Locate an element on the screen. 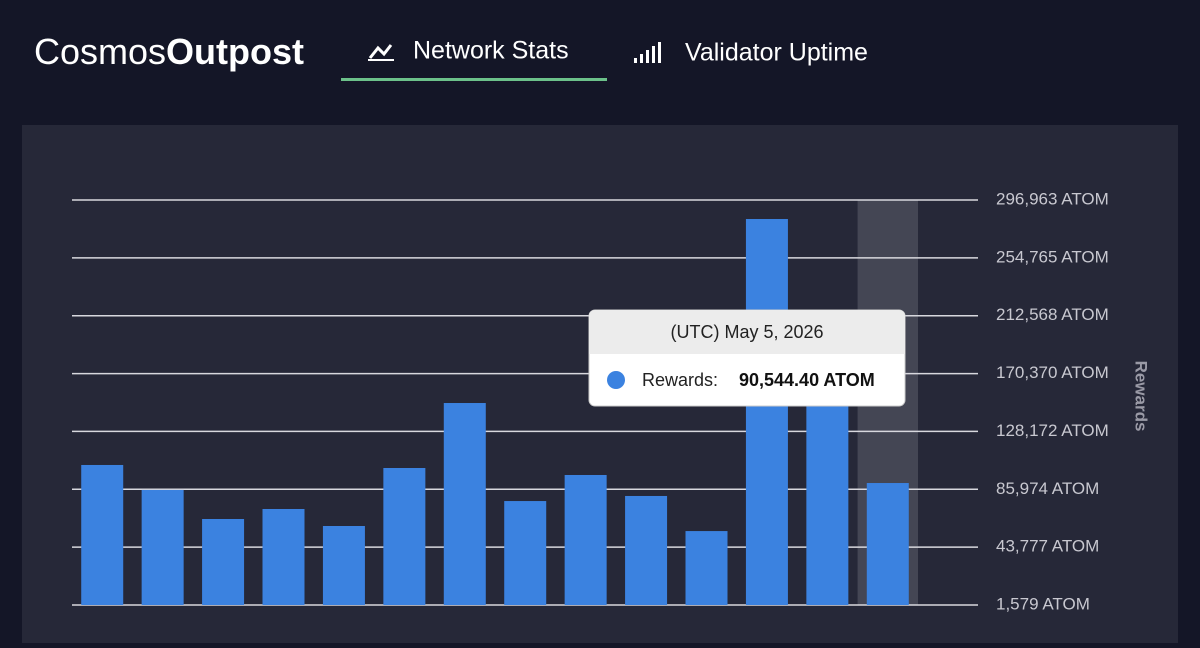  tooltip-label: Rewards: is located at coordinates (680, 380).